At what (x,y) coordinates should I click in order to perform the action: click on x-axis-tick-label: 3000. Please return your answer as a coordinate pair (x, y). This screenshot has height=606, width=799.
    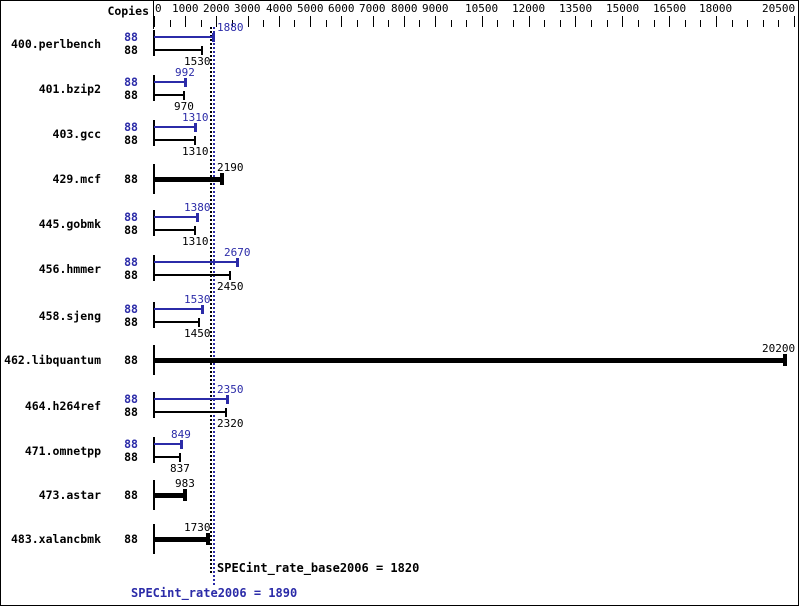
    Looking at the image, I should click on (247, 8).